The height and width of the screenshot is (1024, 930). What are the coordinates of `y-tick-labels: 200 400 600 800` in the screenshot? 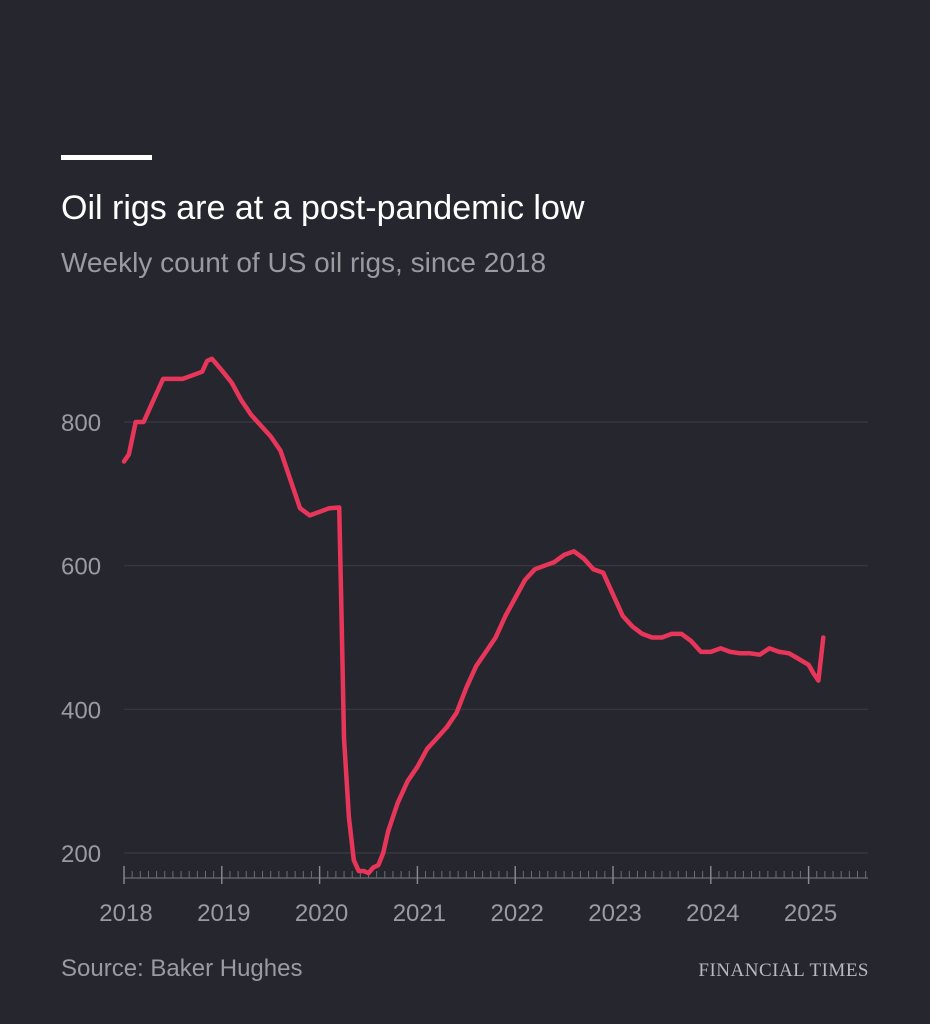 It's located at (81, 639).